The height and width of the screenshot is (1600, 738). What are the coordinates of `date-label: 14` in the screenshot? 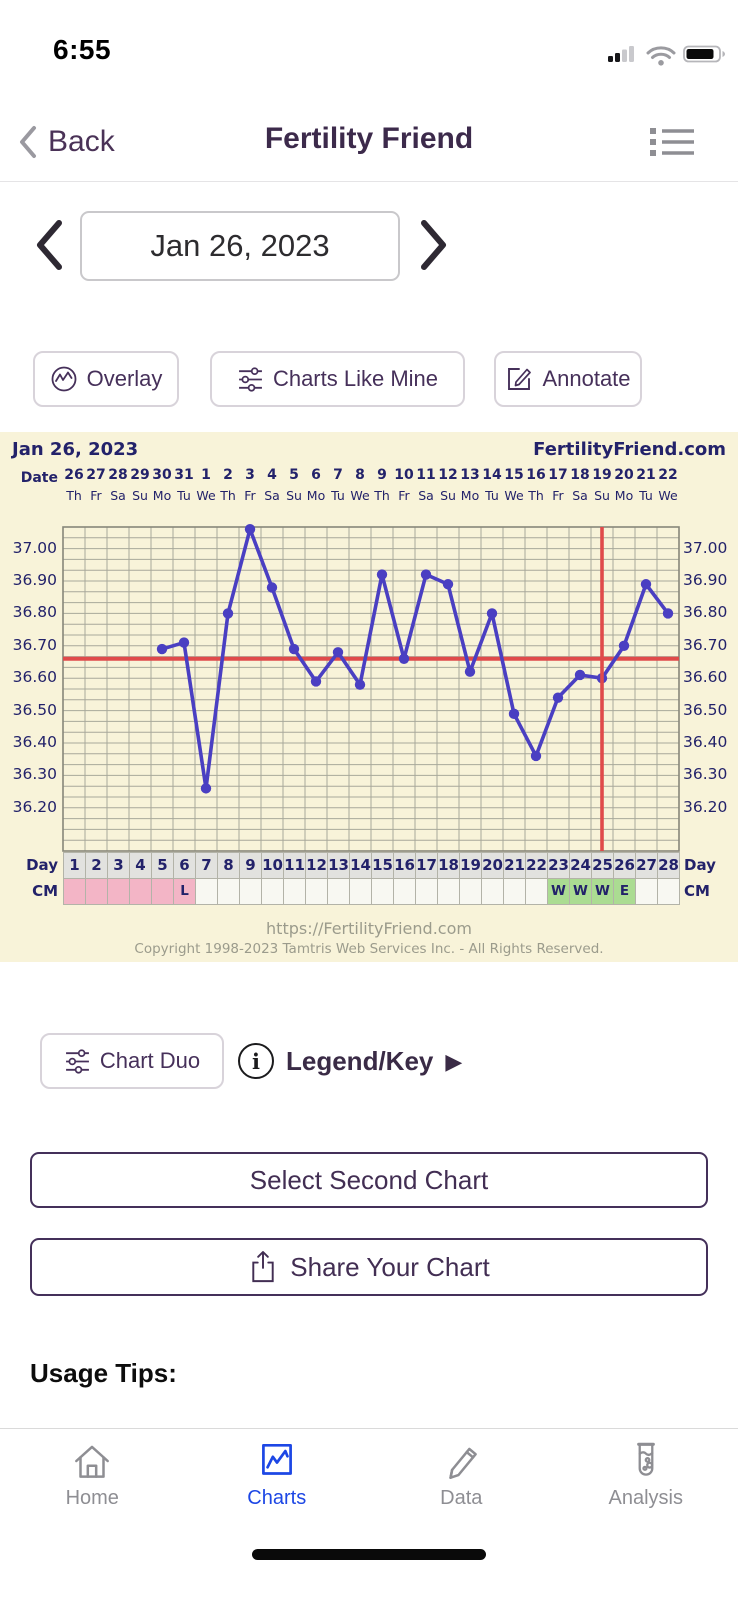 It's located at (492, 475).